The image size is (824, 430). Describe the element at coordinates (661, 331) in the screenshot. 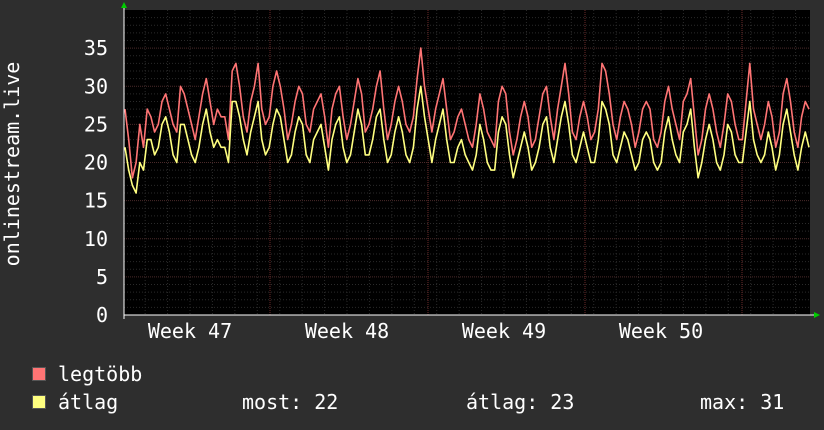

I see `x-tick-label: Week 50` at that location.